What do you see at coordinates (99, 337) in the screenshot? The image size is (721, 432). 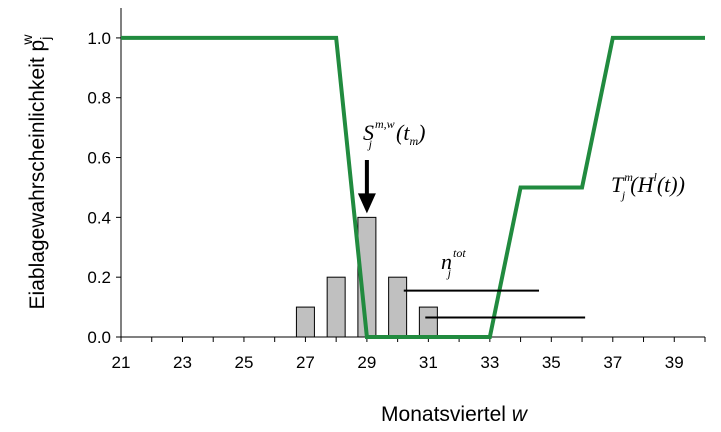 I see `y-tick-label: 0.0` at bounding box center [99, 337].